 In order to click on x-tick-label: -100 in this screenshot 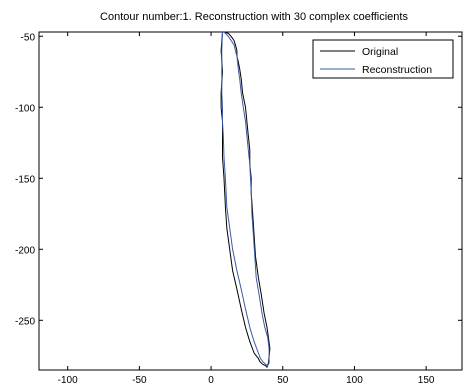, I will do `click(68, 380)`.